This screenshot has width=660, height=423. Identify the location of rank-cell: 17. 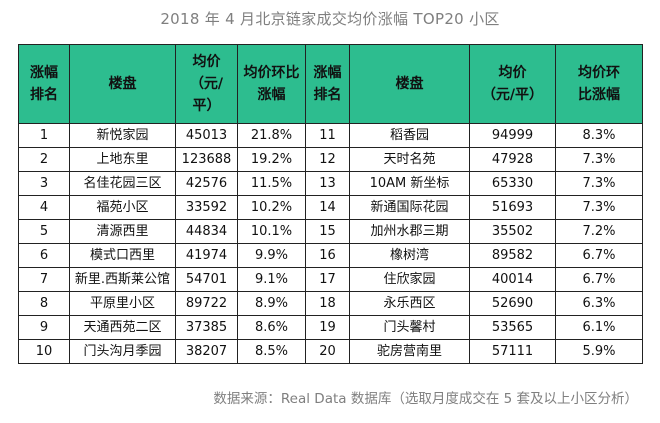
(327, 279).